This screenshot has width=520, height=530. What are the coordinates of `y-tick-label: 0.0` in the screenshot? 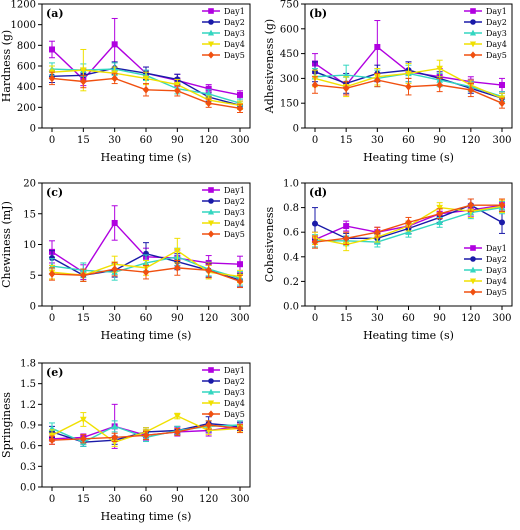 It's located at (291, 307).